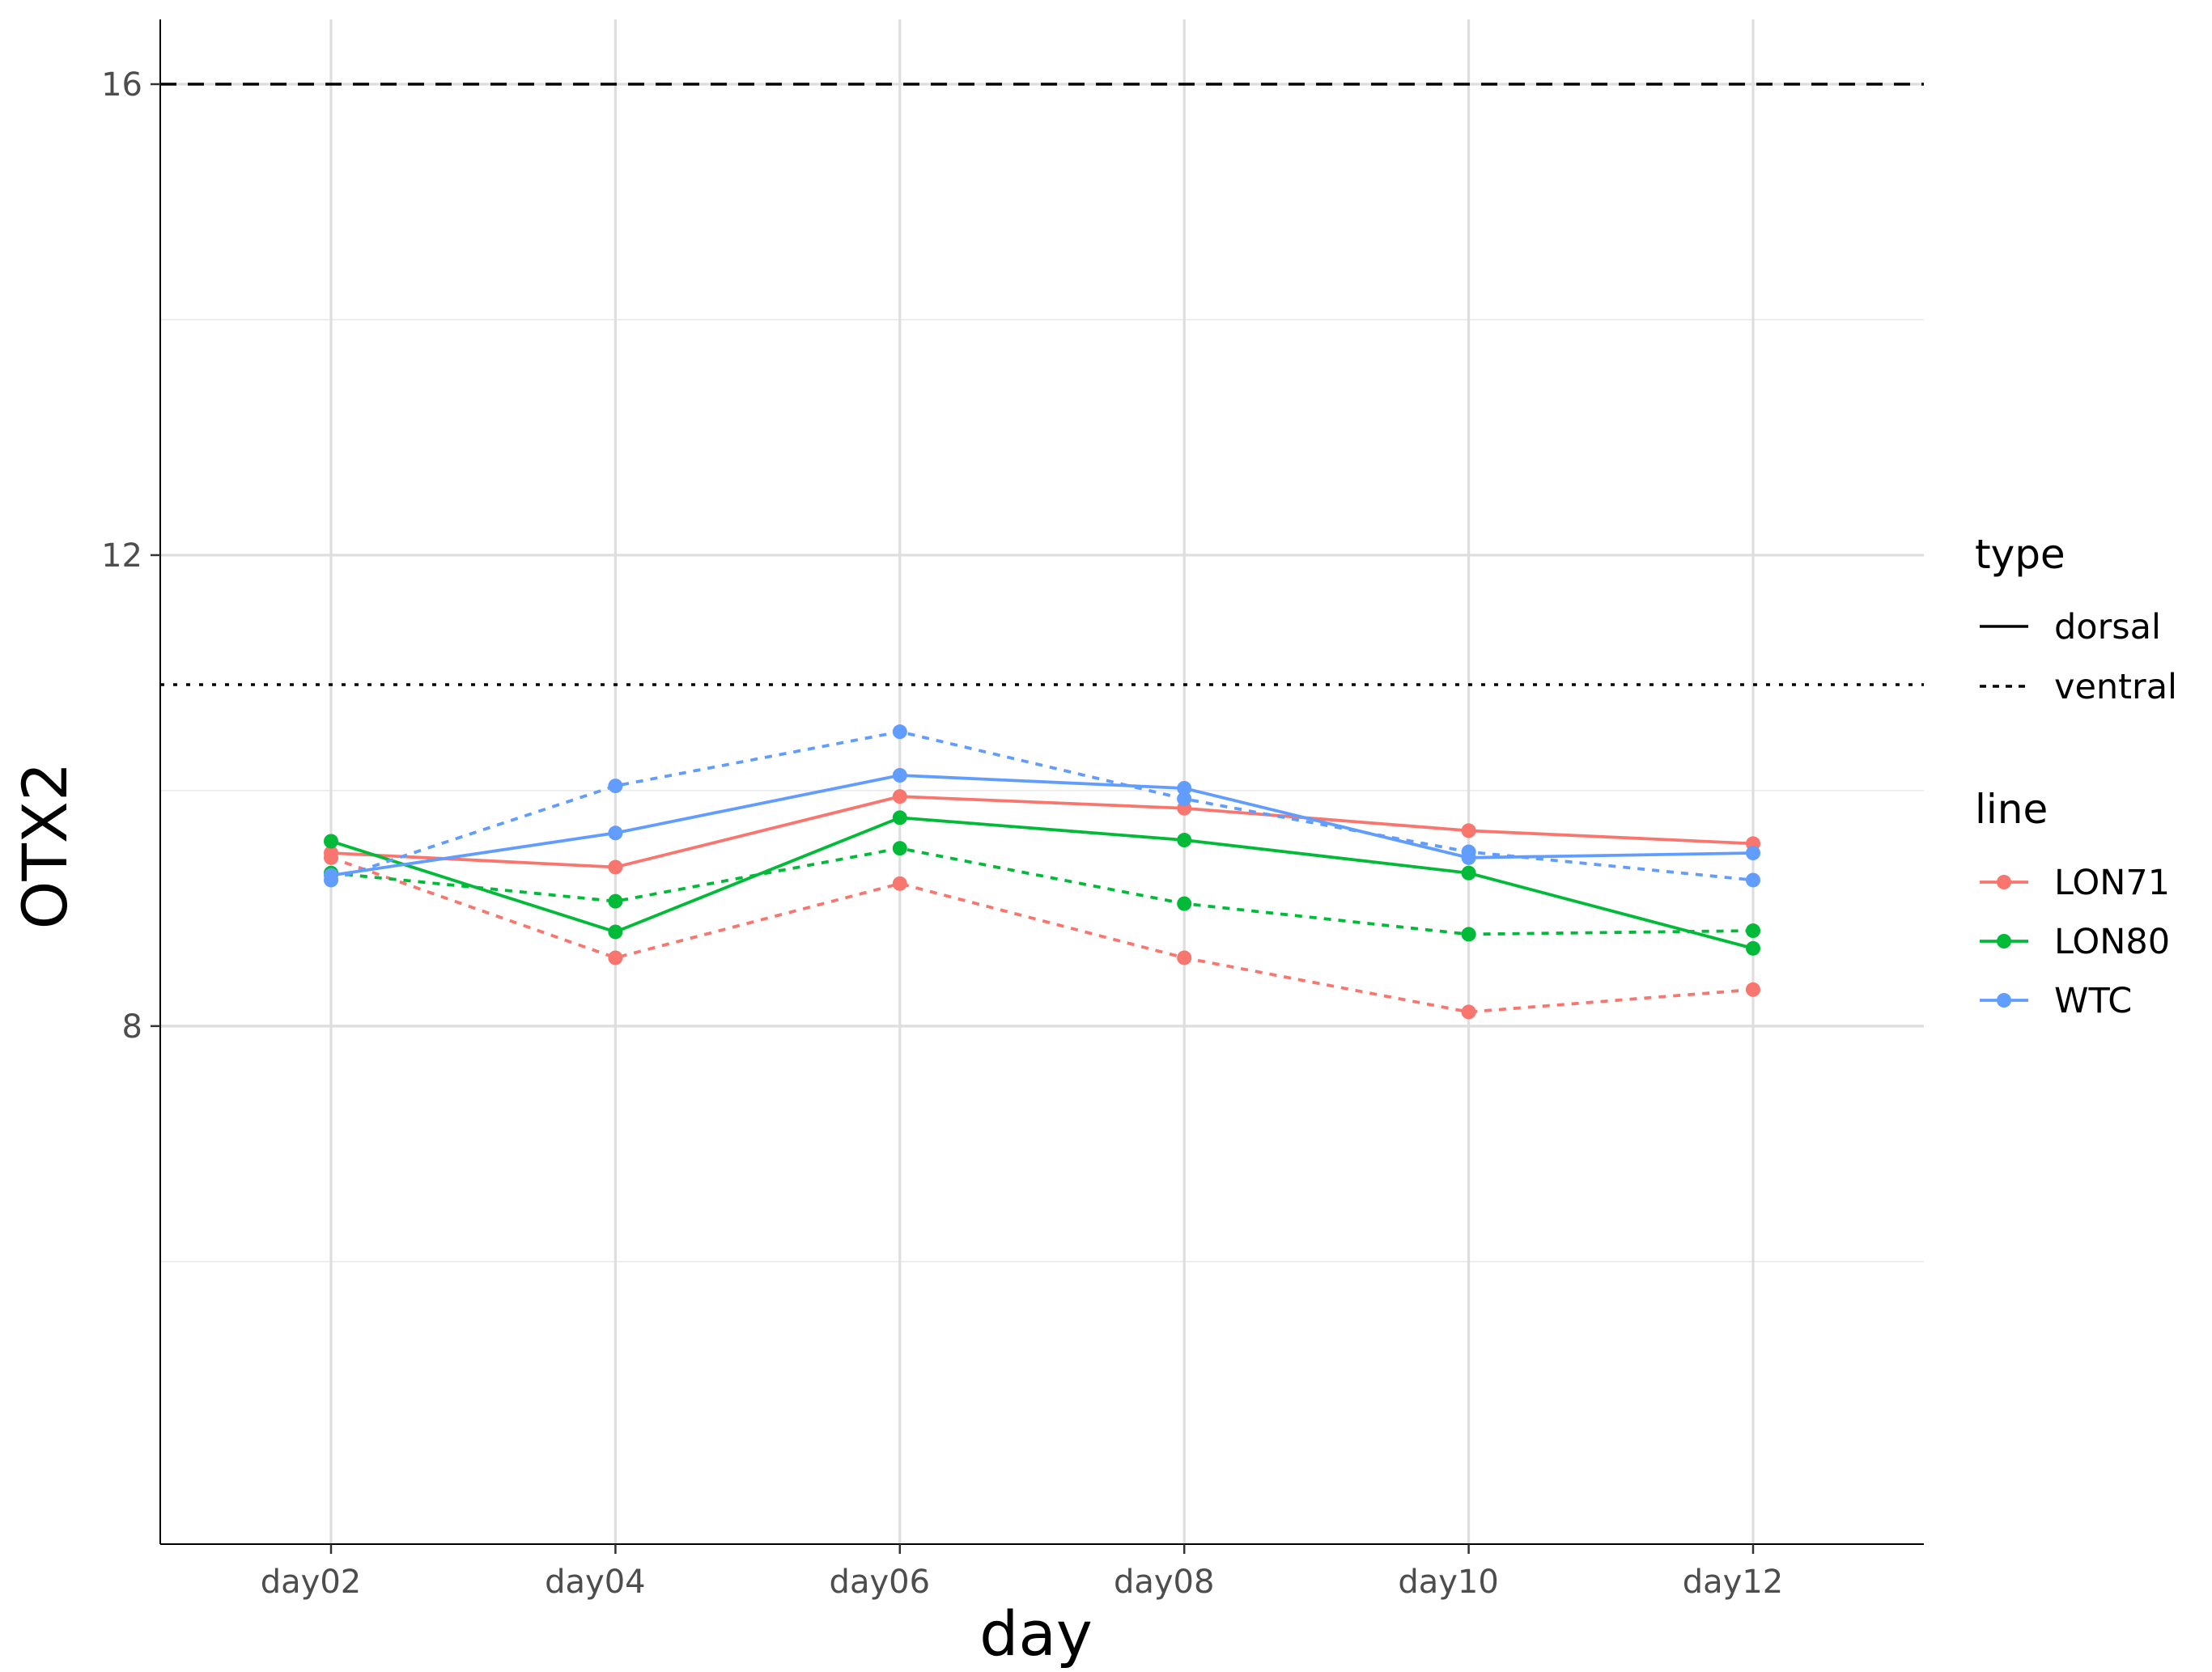  Describe the element at coordinates (615, 957) in the screenshot. I see `point-lon71-ventral-day04` at that location.